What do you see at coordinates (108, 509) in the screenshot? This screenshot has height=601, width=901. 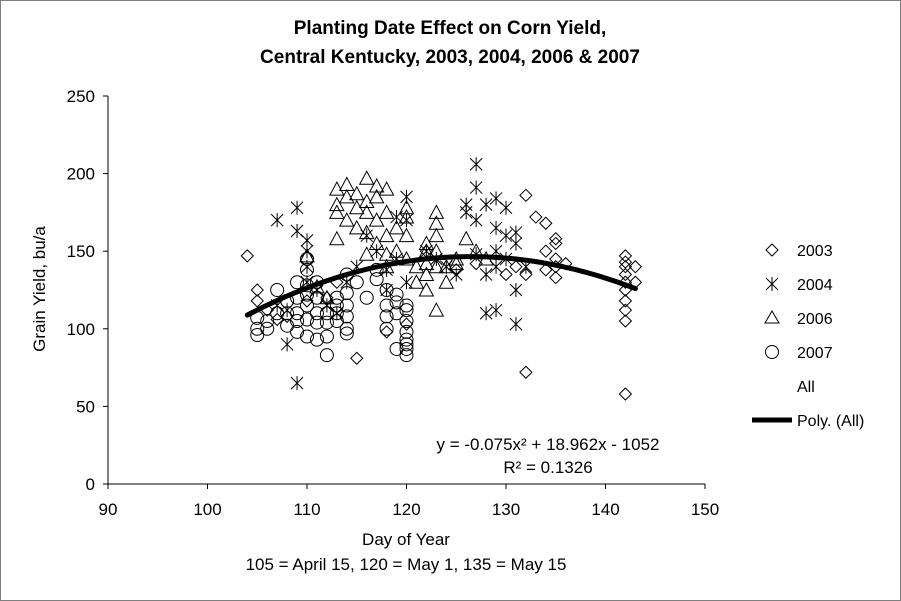 I see `x-tick-label: 90` at bounding box center [108, 509].